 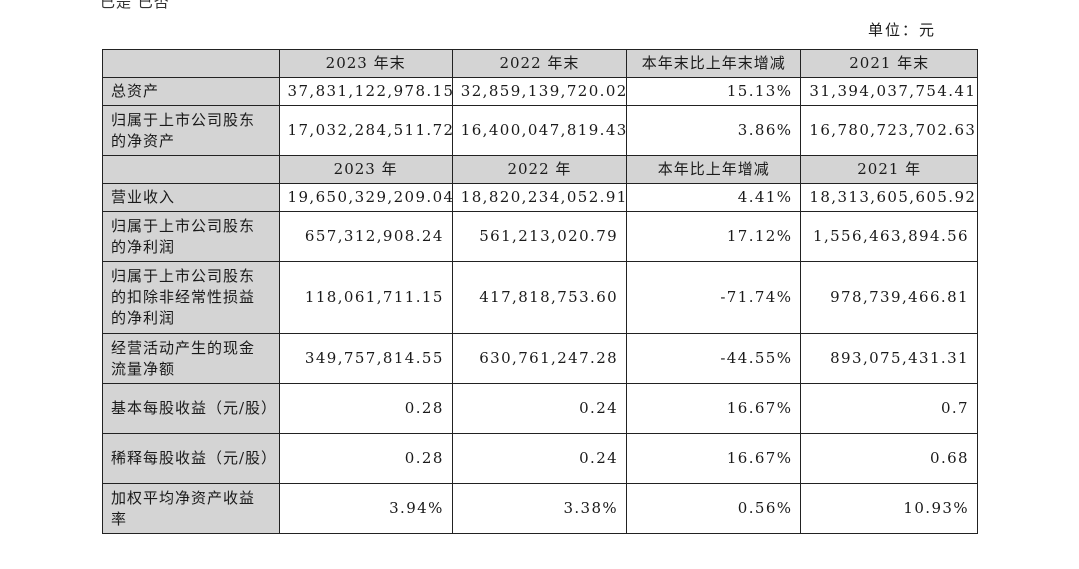 I want to click on table-cell: 3.38%, so click(x=539, y=508).